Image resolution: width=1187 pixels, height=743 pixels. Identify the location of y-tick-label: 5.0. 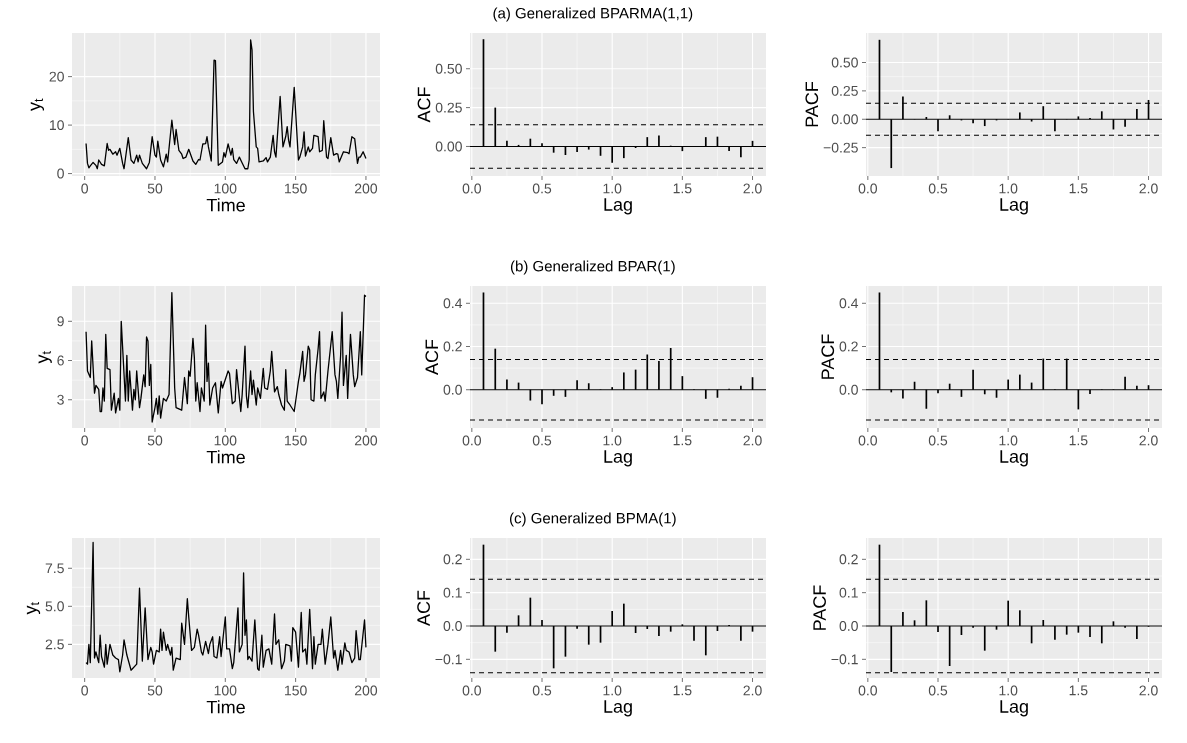
(54, 606).